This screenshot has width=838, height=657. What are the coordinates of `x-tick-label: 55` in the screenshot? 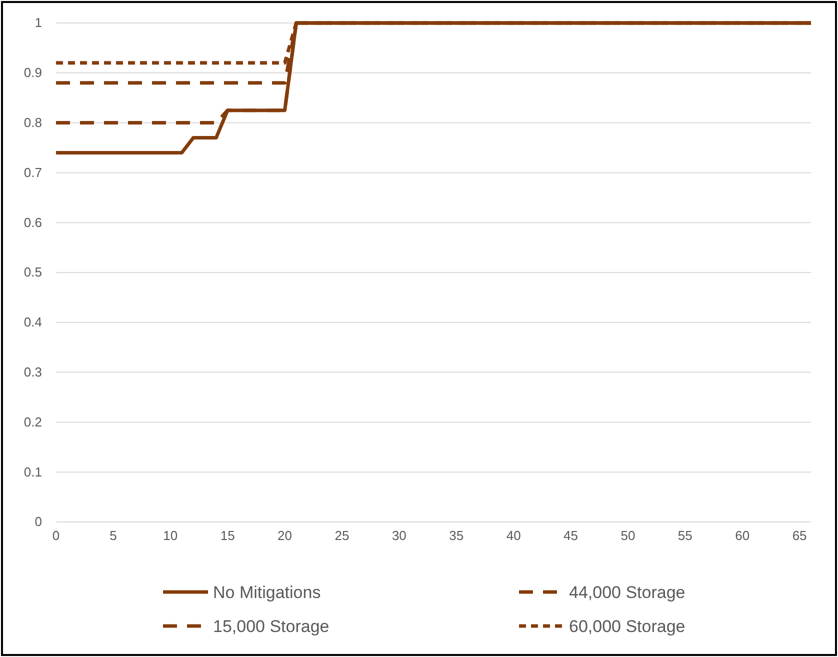 It's located at (685, 536).